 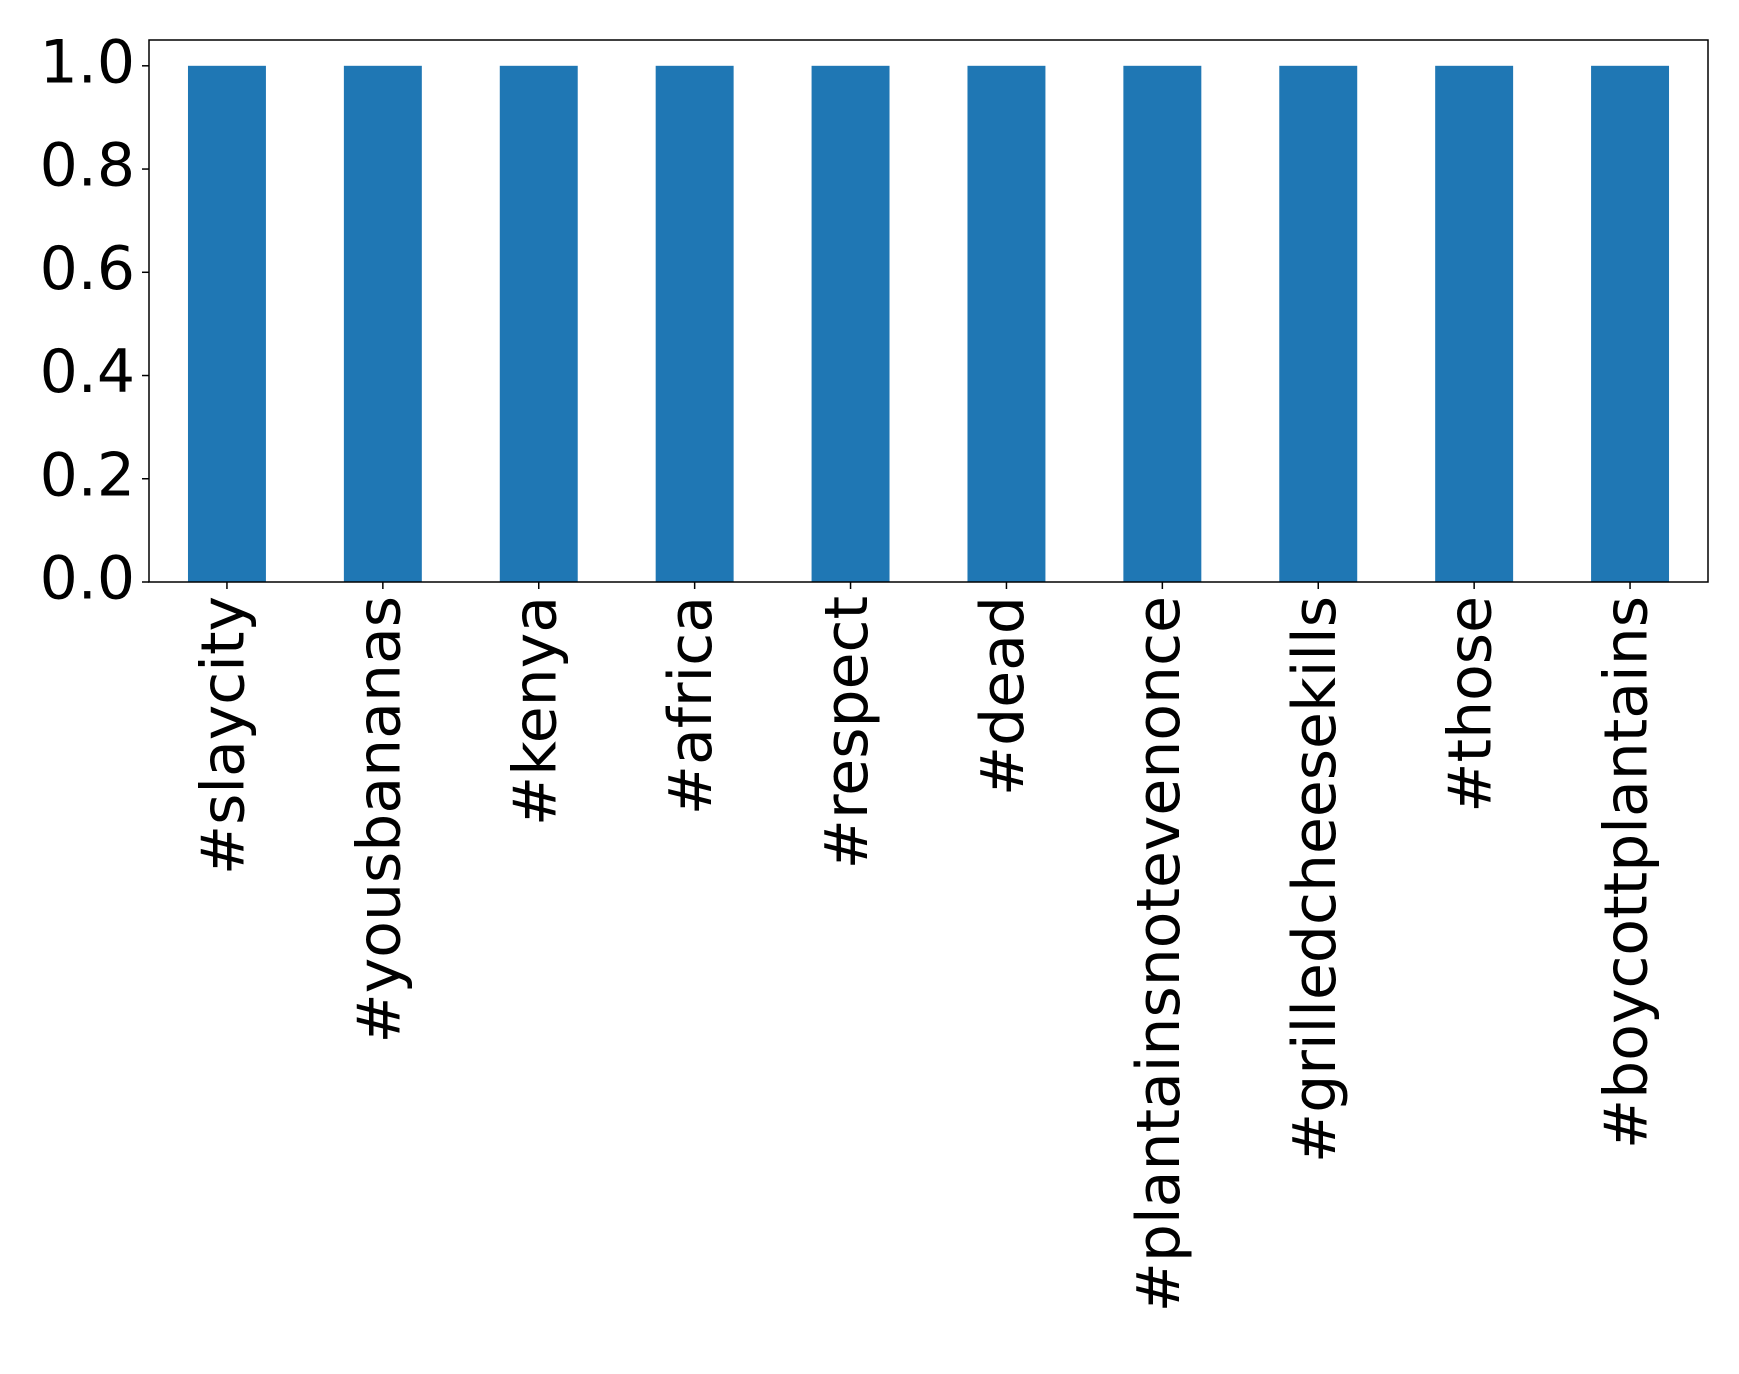 I want to click on x-tick-label: #plantainsnotevenonce, so click(x=1159, y=954).